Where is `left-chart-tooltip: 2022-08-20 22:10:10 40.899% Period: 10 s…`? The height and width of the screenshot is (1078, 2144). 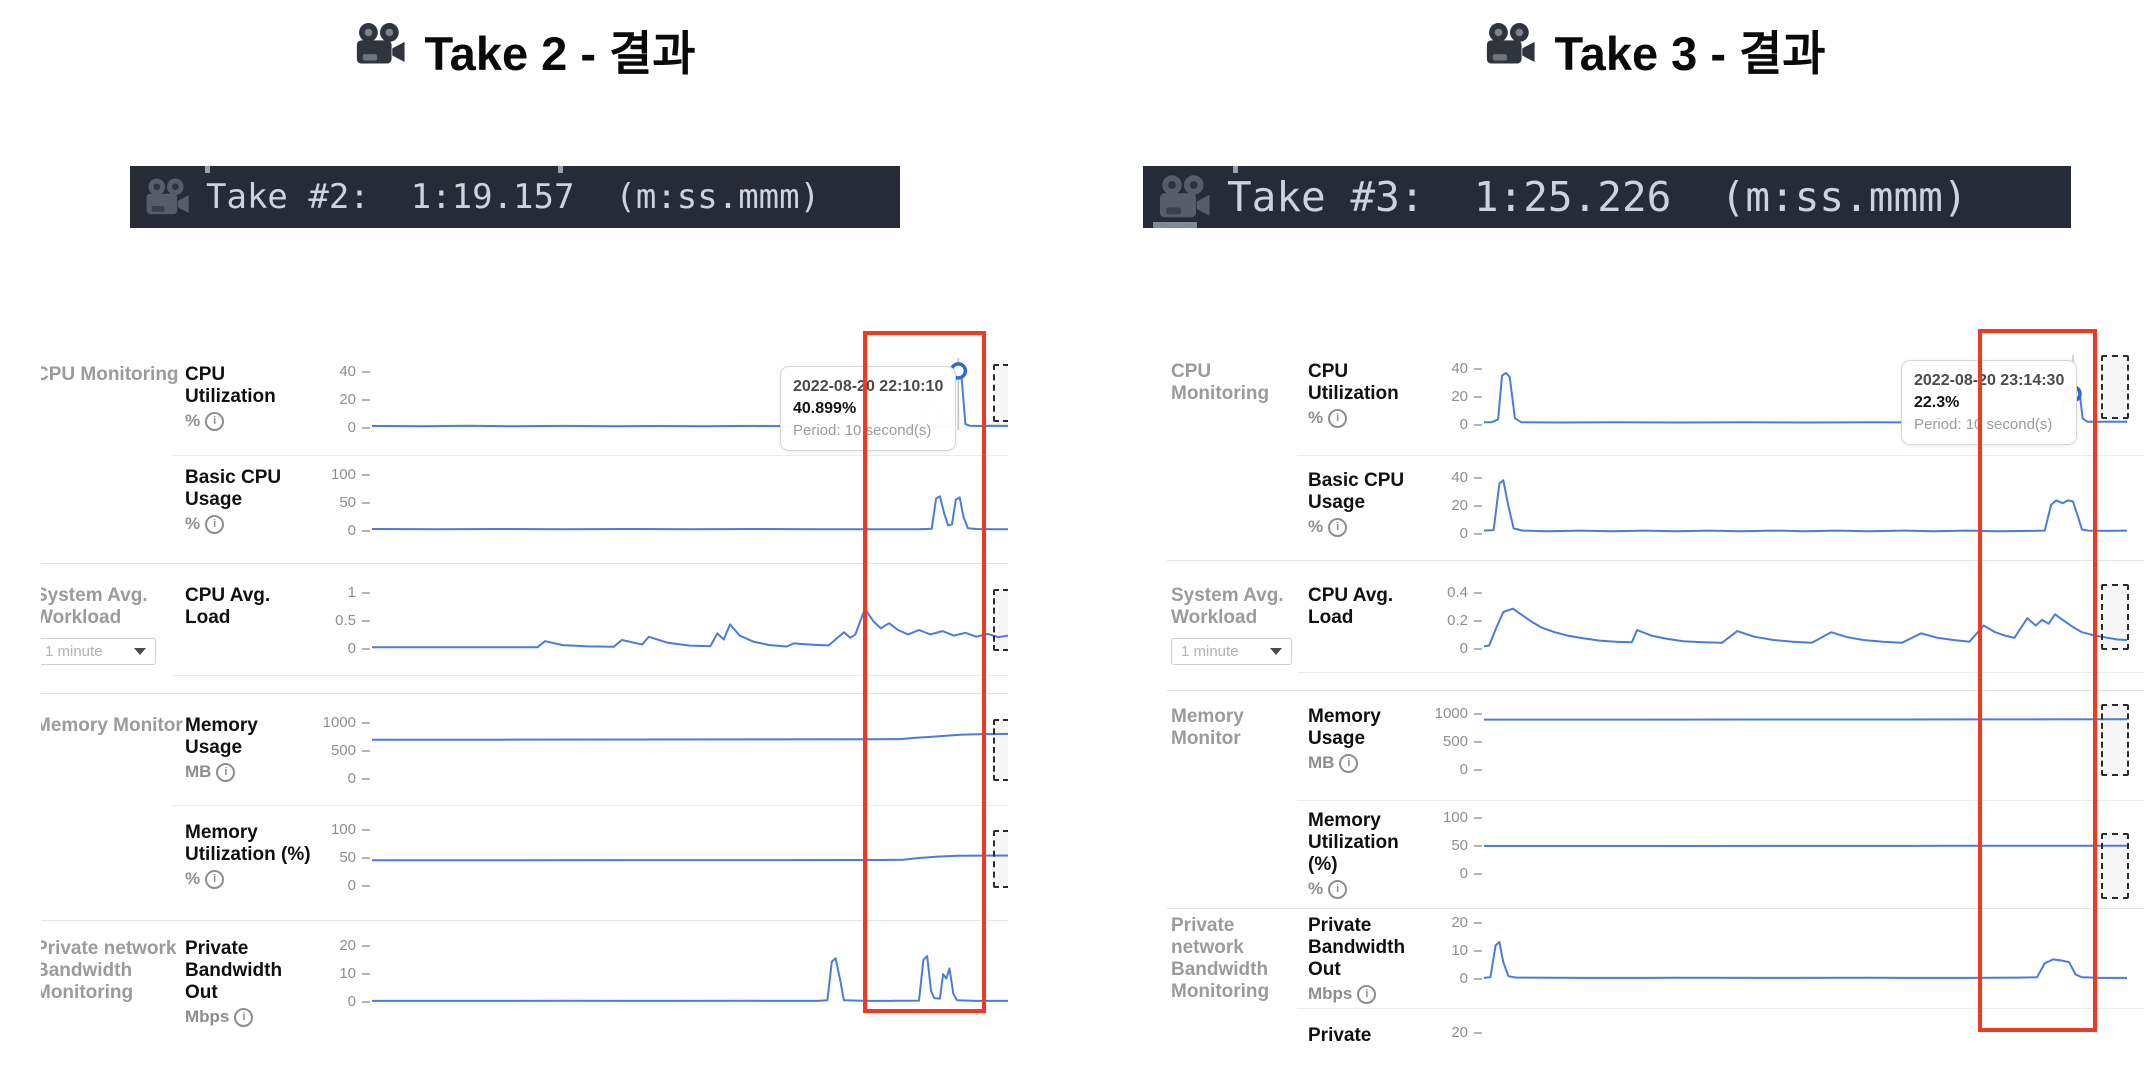
left-chart-tooltip: 2022-08-20 22:10:10 40.899% Period: 10 s… is located at coordinates (868, 408).